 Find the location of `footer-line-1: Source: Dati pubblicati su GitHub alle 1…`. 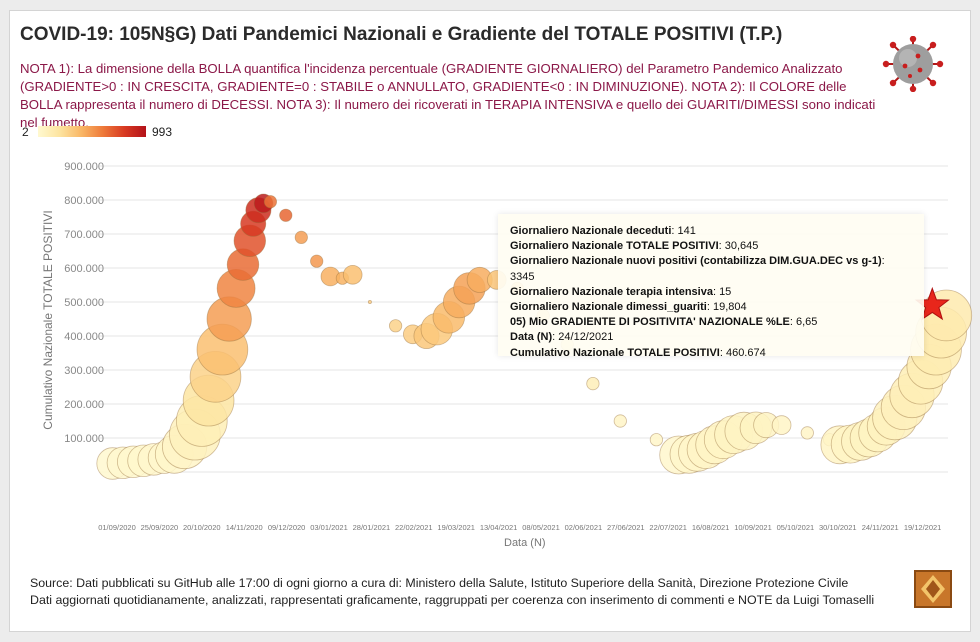

footer-line-1: Source: Dati pubblicati su GitHub alle 1… is located at coordinates (439, 583).